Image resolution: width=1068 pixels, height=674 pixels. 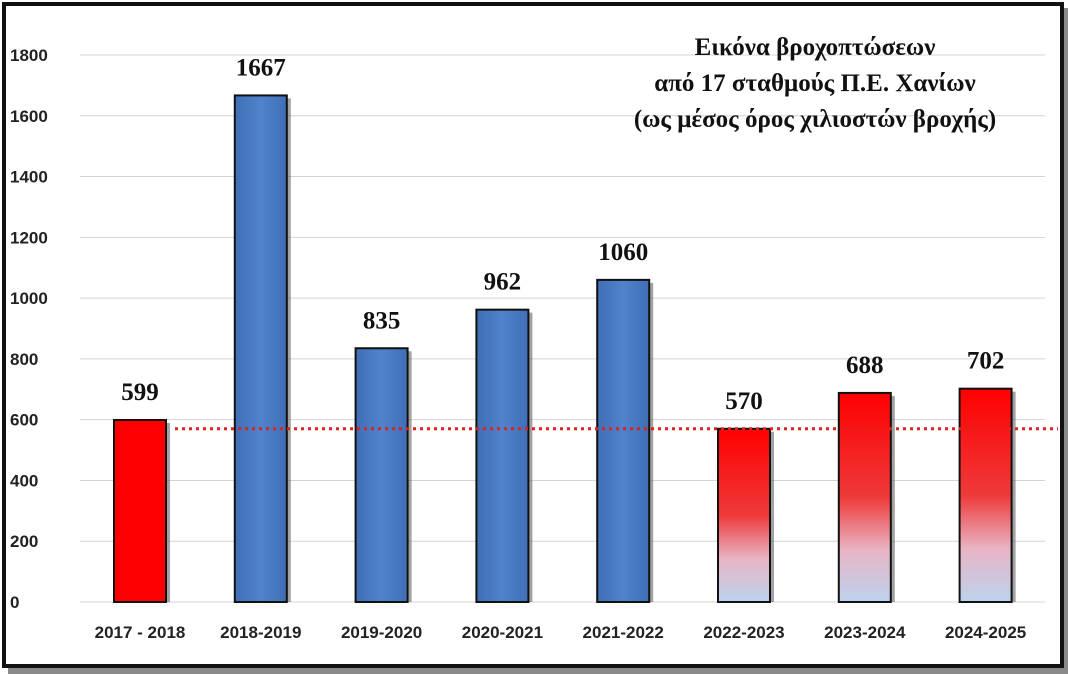 I want to click on x-tick-label: 2020-2021, so click(x=502, y=632).